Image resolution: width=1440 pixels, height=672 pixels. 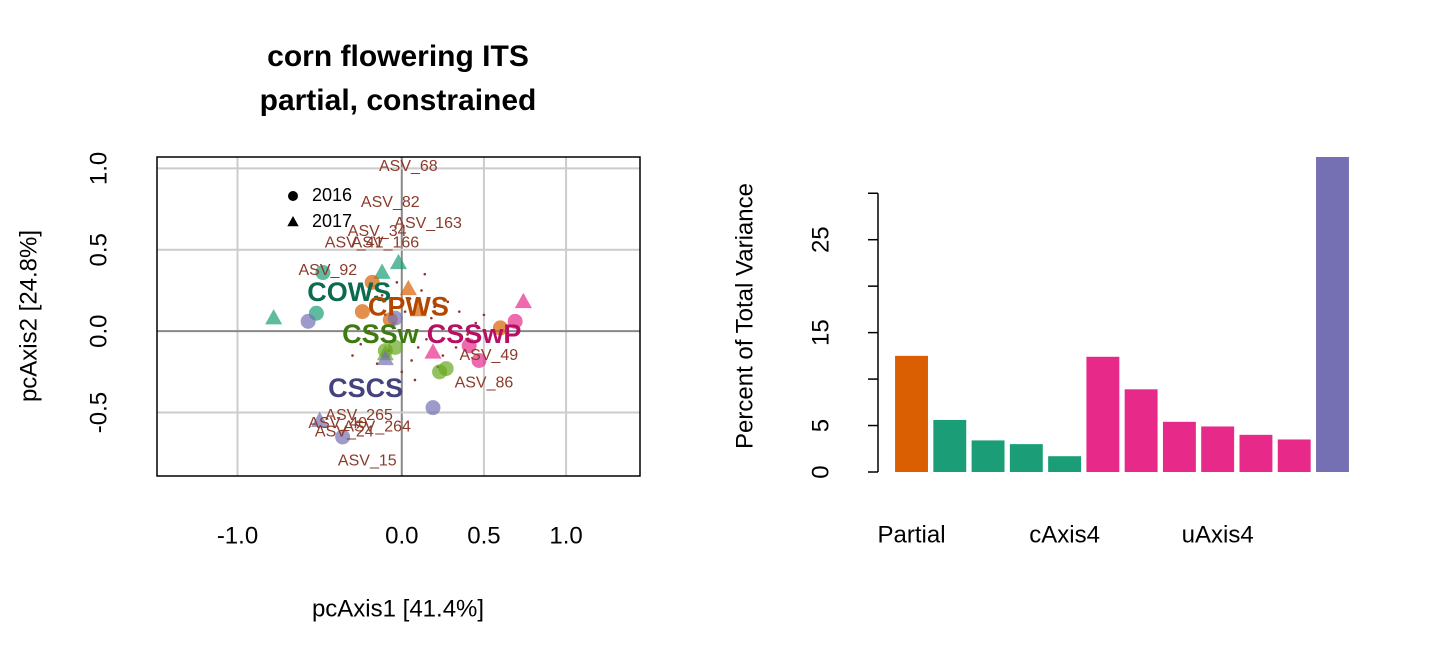 What do you see at coordinates (98, 249) in the screenshot?
I see `y-tick-label: 0.5` at bounding box center [98, 249].